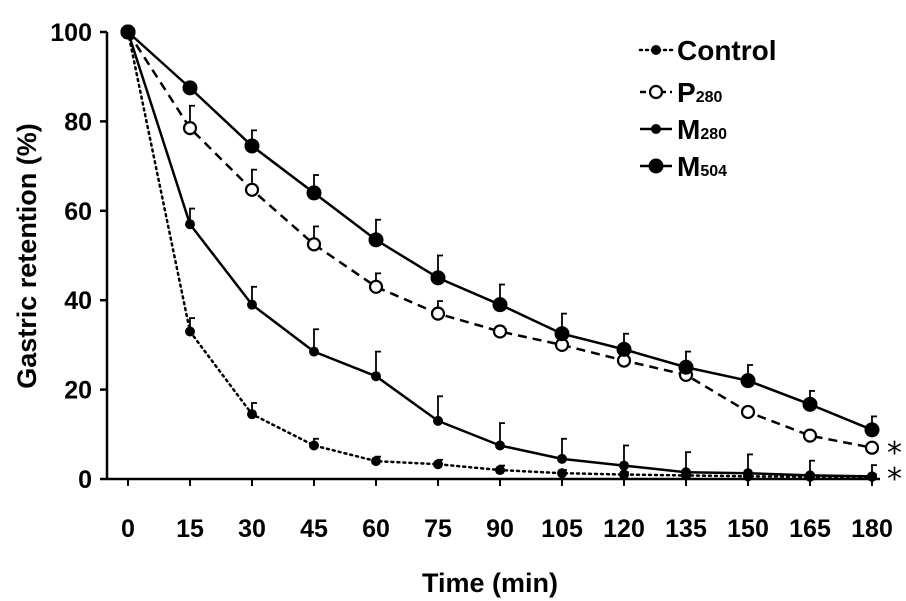 The width and height of the screenshot is (906, 601). Describe the element at coordinates (78, 122) in the screenshot. I see `y-tick-label: 80` at that location.